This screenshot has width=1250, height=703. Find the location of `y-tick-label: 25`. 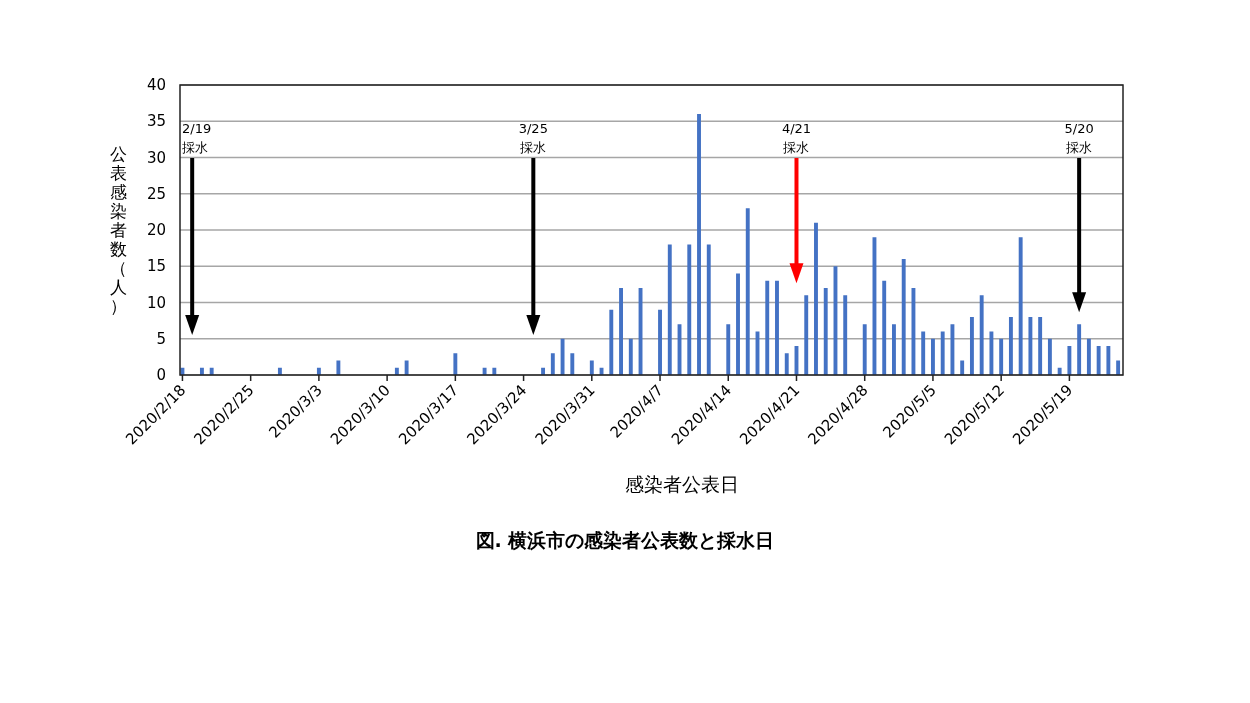

y-tick-label: 25 is located at coordinates (156, 193).